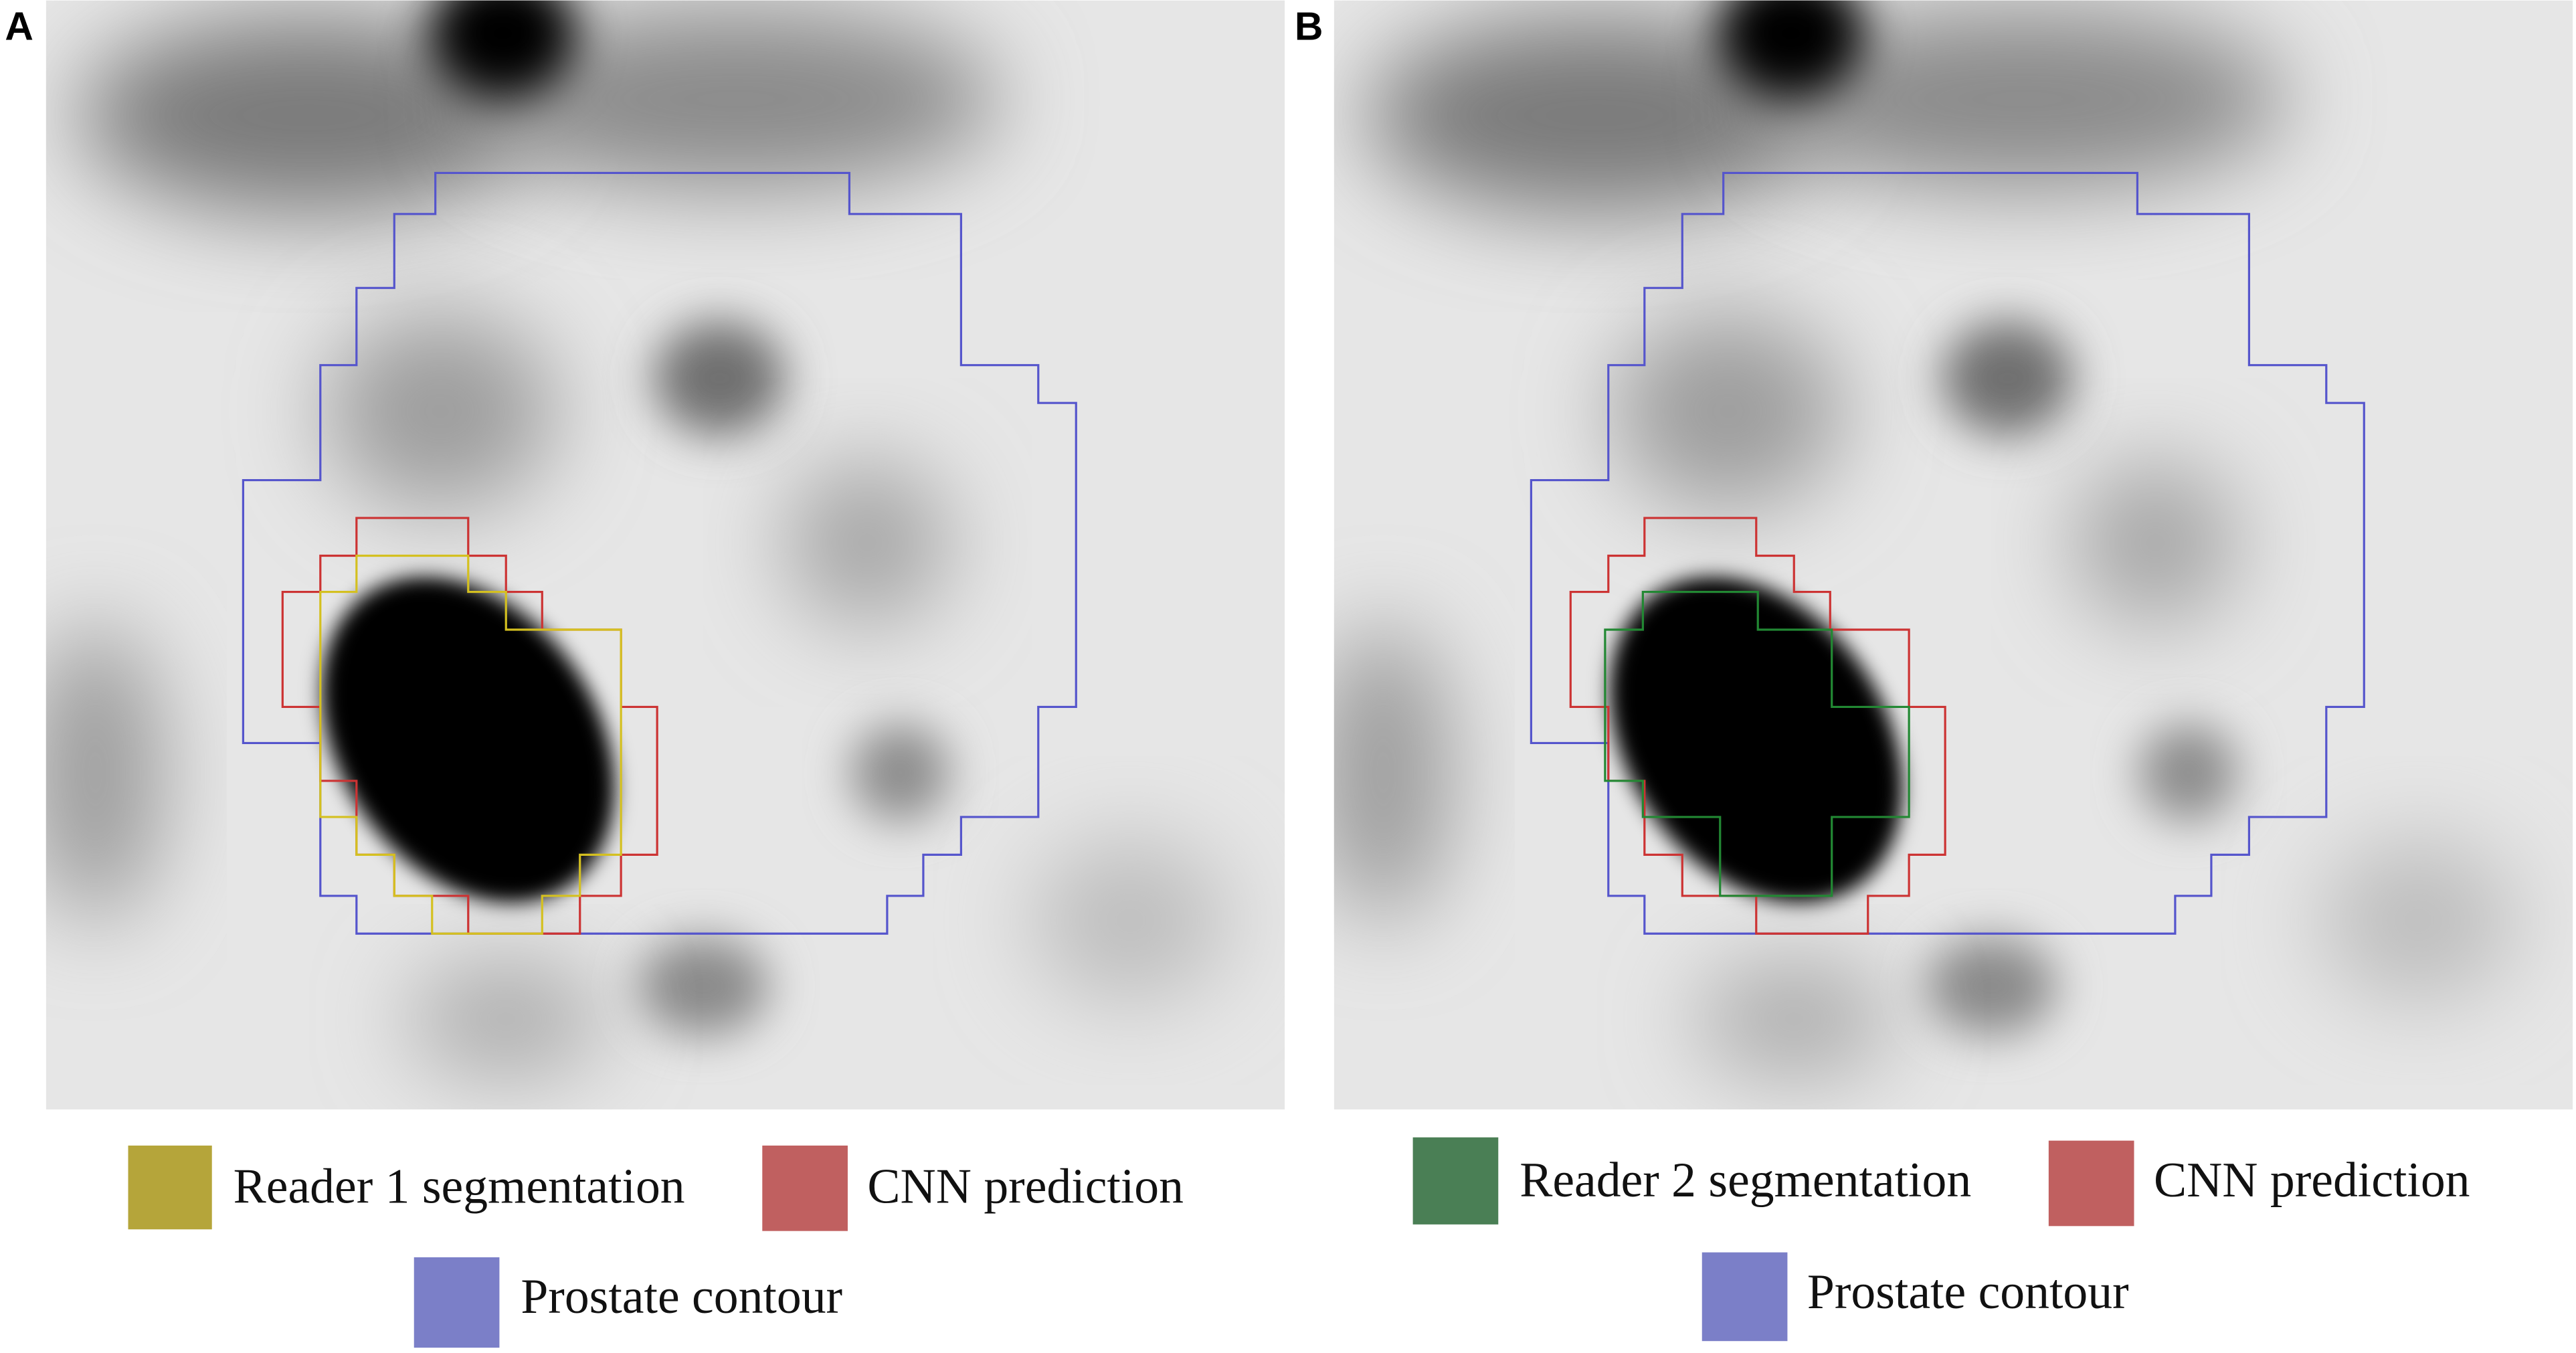 This screenshot has height=1353, width=2576. What do you see at coordinates (1745, 1179) in the screenshot?
I see `legend-text: Reader 2 segmentation` at bounding box center [1745, 1179].